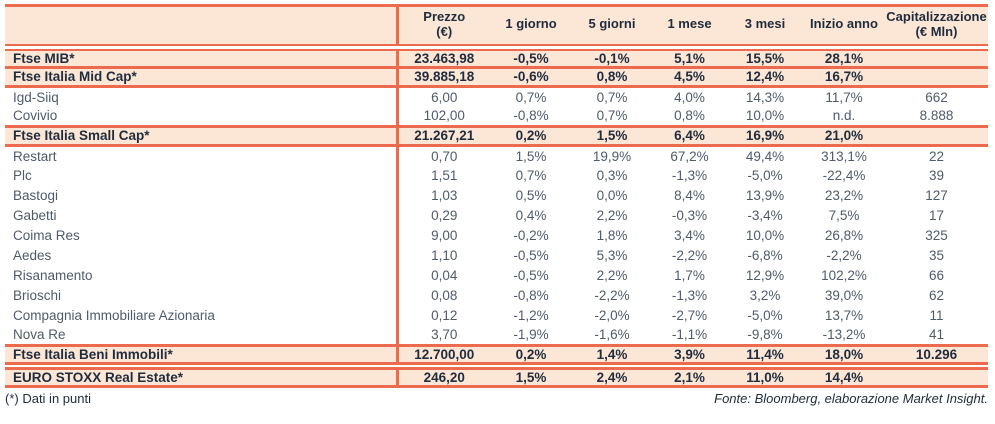  Describe the element at coordinates (496, 235) in the screenshot. I see `stock-row: Coima Res 9,00 -0,2% 1,8% 3,4% 10,0% 26,8% 325` at that location.